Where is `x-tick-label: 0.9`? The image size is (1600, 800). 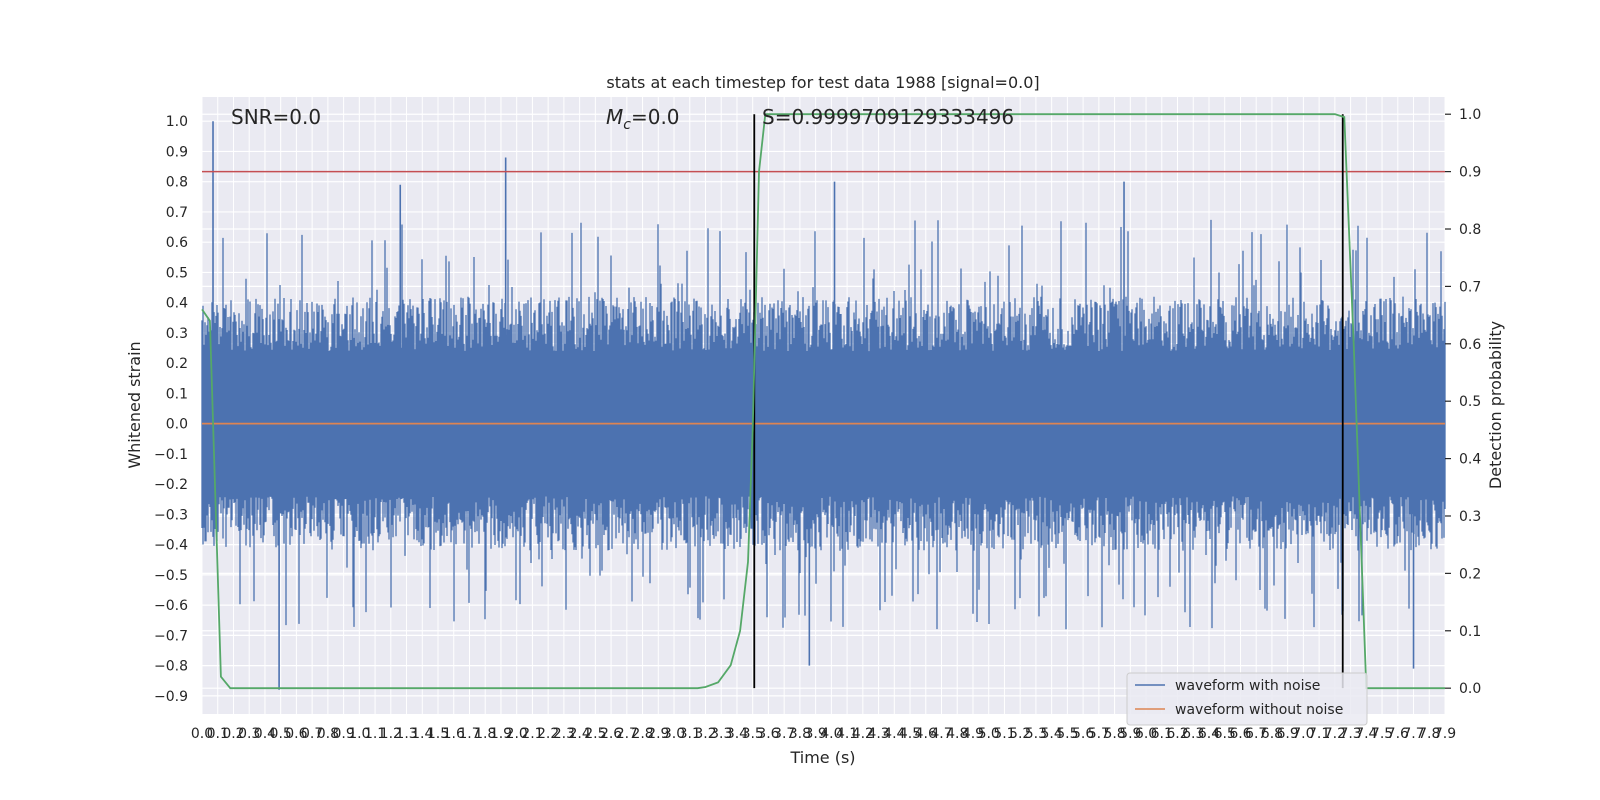
x-tick-label: 0.9 is located at coordinates (343, 734).